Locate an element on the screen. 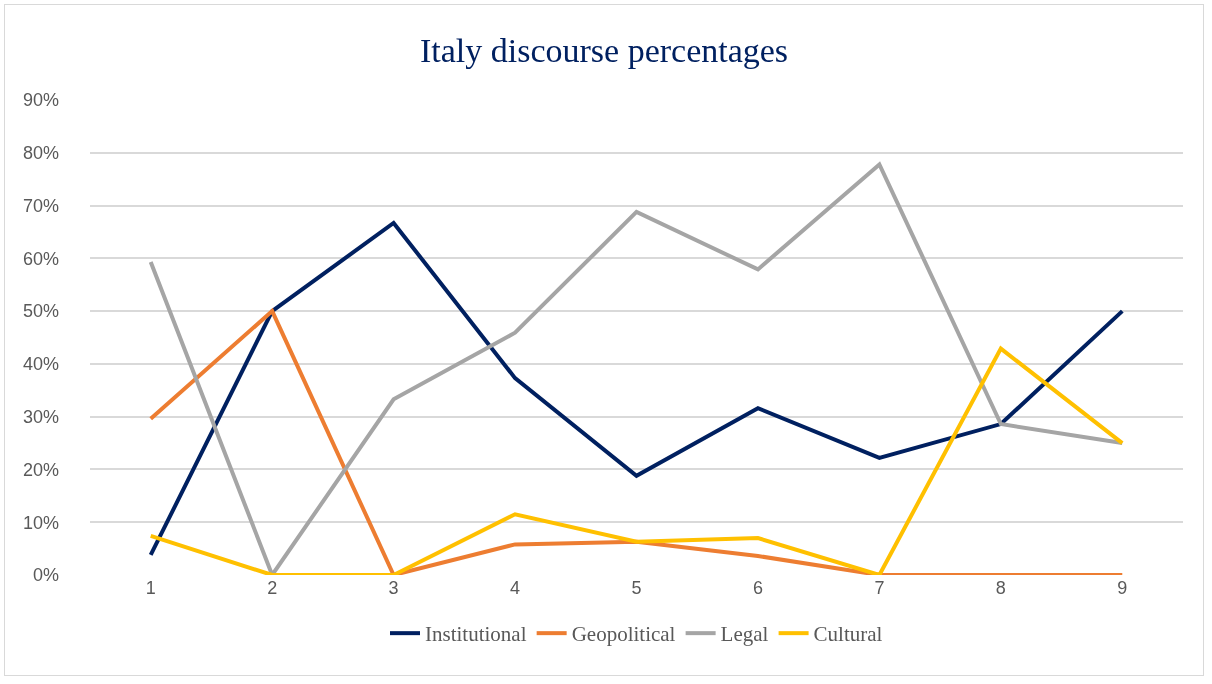 This screenshot has height=684, width=1212. y-tick-label: 0% is located at coordinates (45, 575).